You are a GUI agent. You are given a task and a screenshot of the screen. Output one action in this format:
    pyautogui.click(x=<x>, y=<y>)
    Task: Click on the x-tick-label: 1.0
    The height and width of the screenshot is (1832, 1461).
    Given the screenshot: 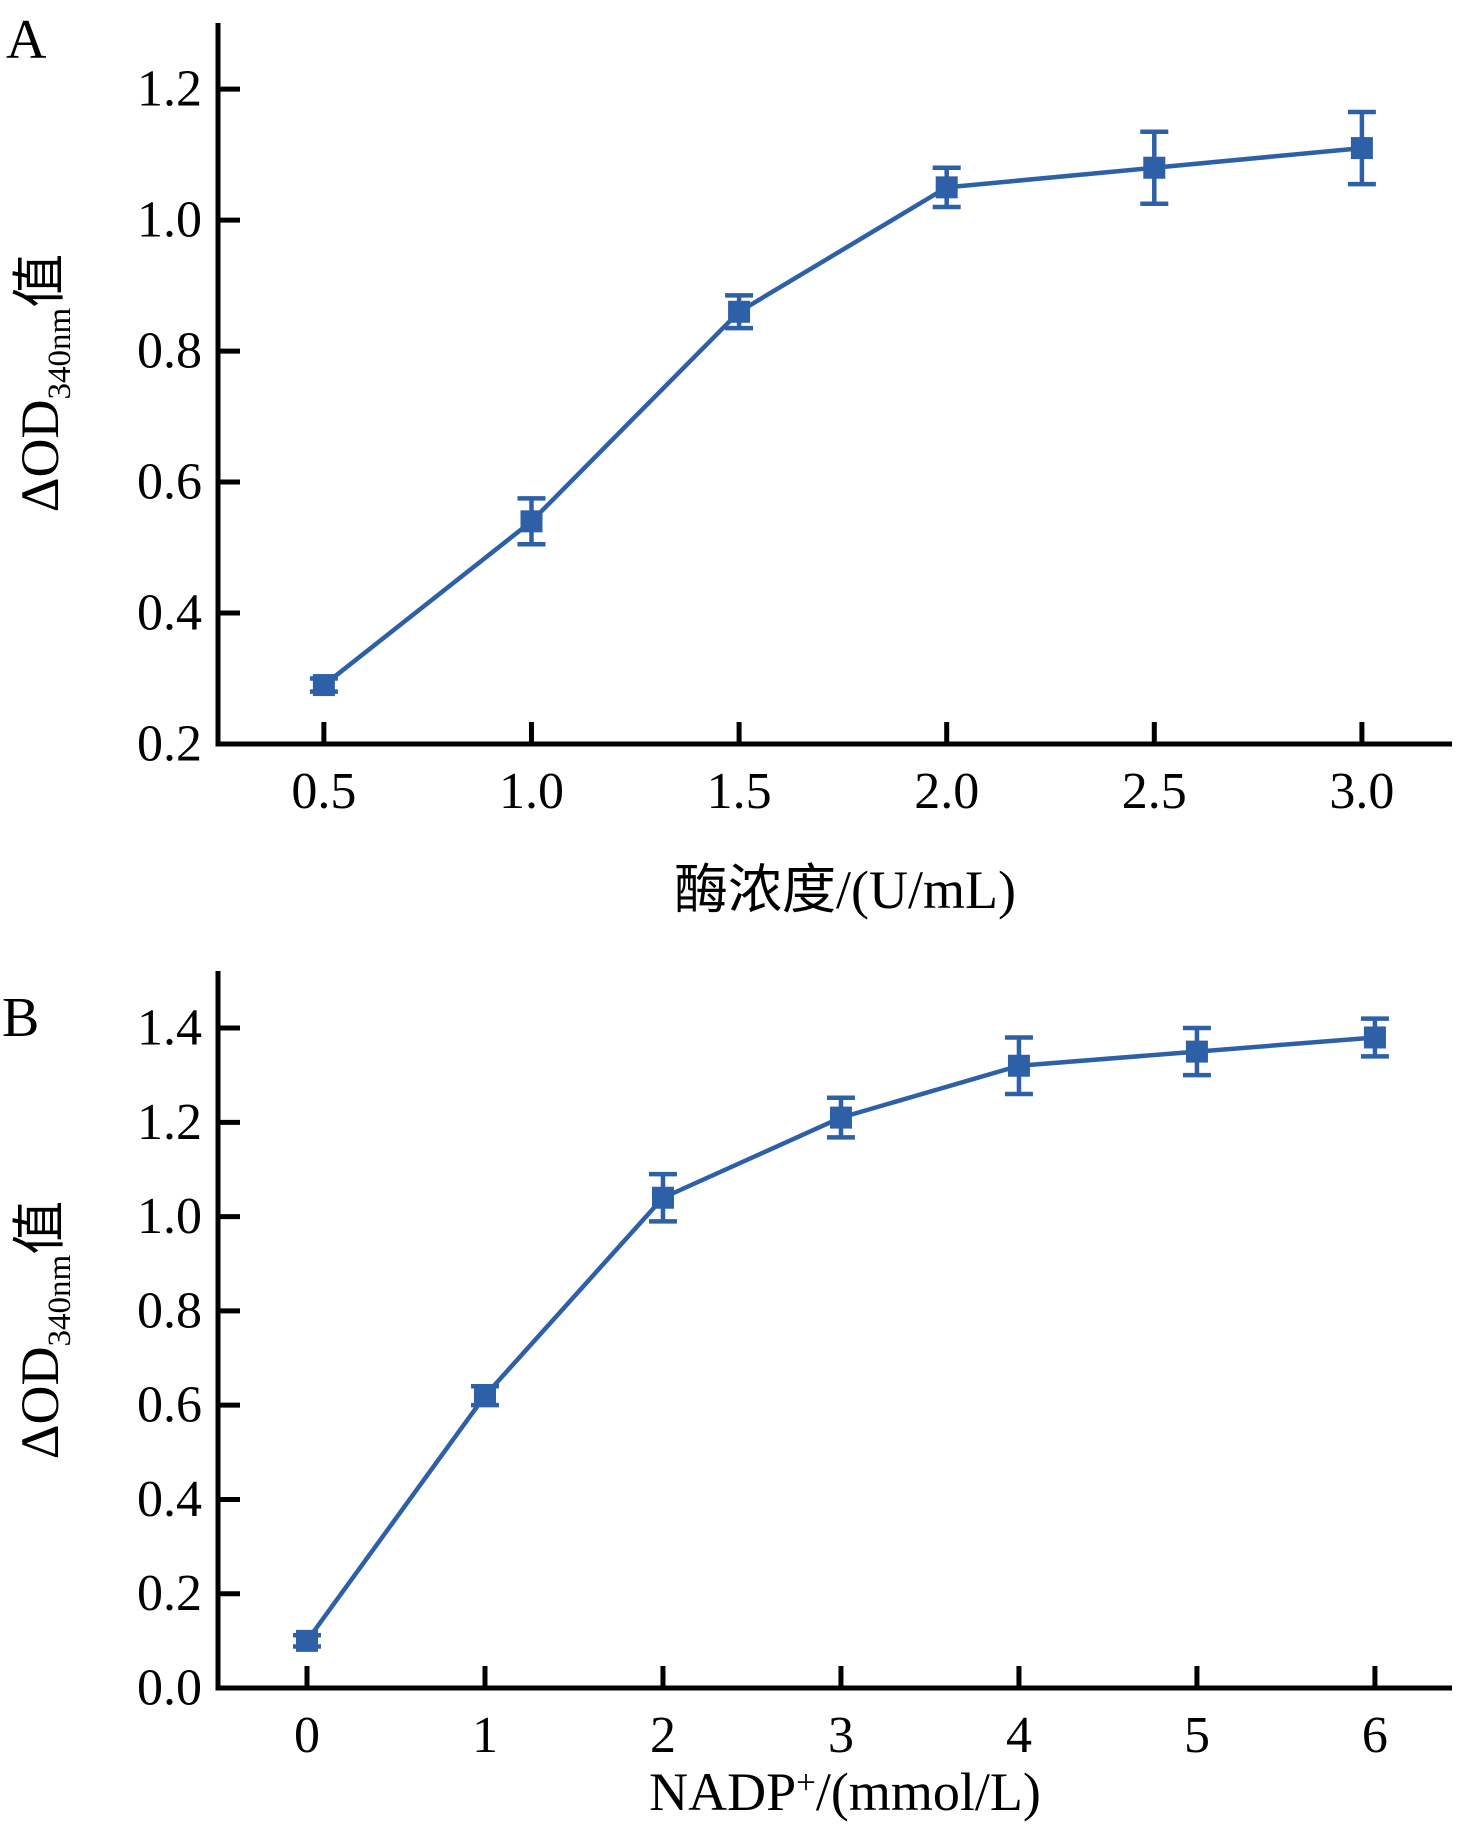 What is the action you would take?
    pyautogui.click(x=531, y=791)
    